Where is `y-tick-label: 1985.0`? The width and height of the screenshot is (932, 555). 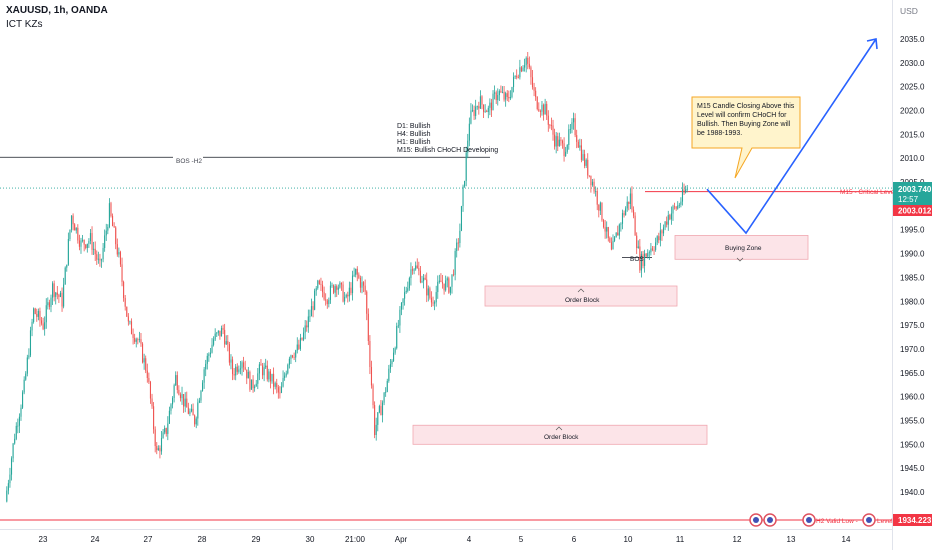
y-tick-label: 1985.0 is located at coordinates (912, 277).